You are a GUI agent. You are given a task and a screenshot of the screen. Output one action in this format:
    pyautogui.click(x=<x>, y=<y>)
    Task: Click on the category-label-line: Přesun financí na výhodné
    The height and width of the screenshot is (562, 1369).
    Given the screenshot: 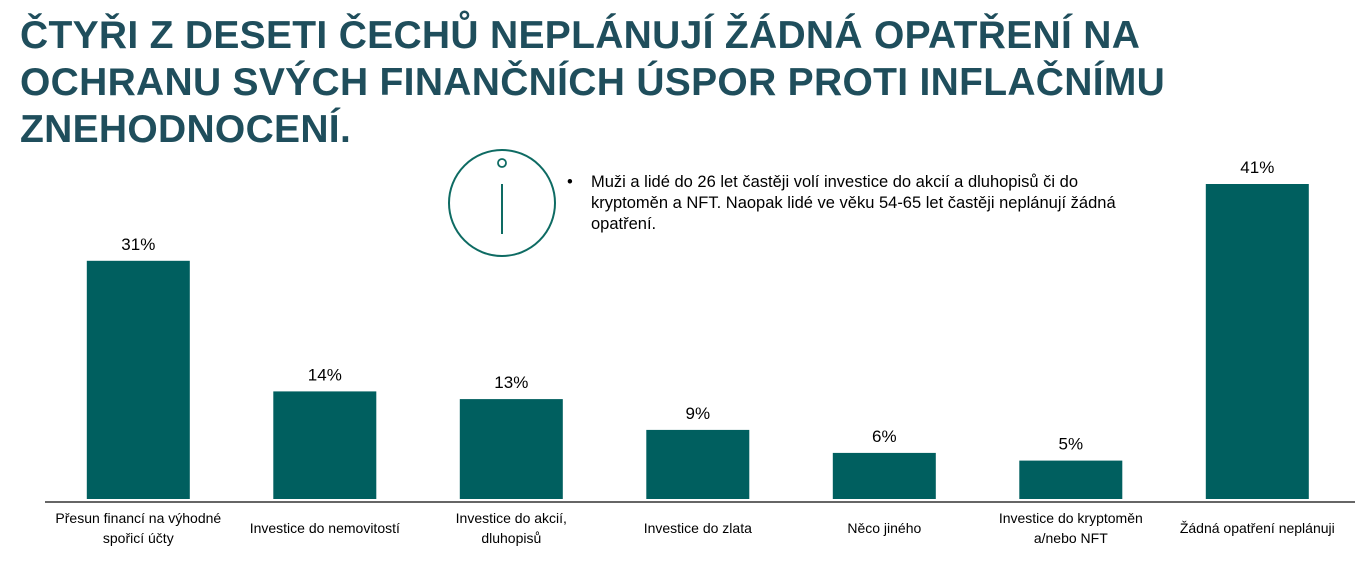 What is the action you would take?
    pyautogui.click(x=138, y=518)
    